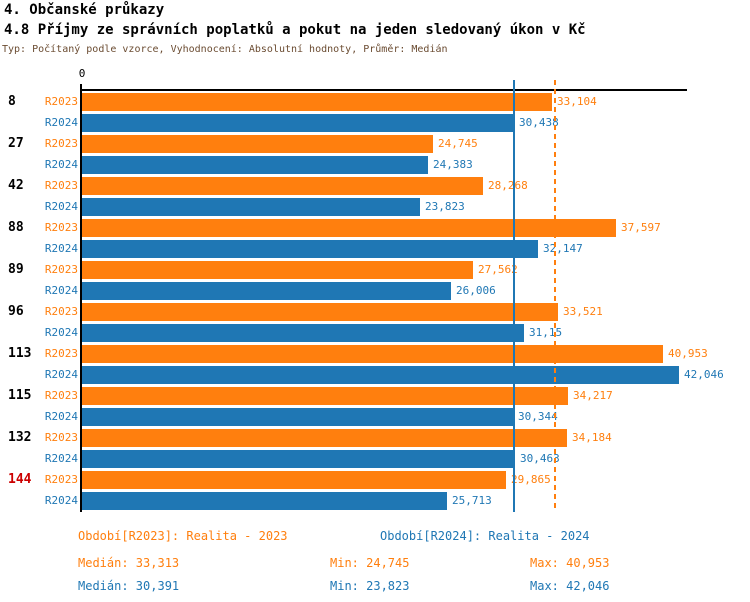 The image size is (750, 602). Describe the element at coordinates (570, 586) in the screenshot. I see `stat-max-r2024: Max: 42,046` at that location.